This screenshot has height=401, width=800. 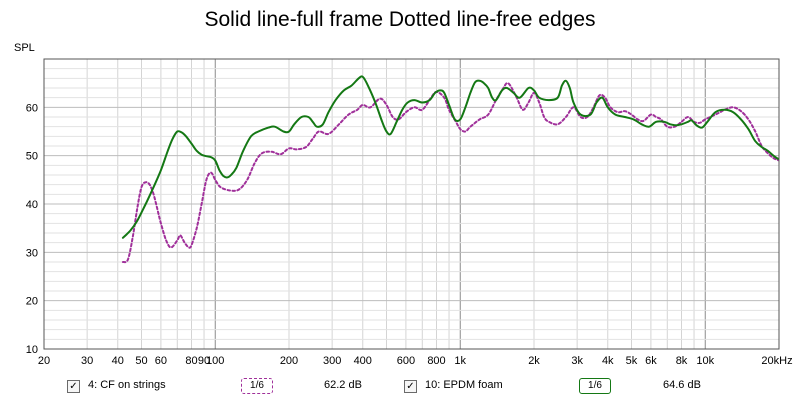 What do you see at coordinates (32, 253) in the screenshot?
I see `y-tick-label: 30` at bounding box center [32, 253].